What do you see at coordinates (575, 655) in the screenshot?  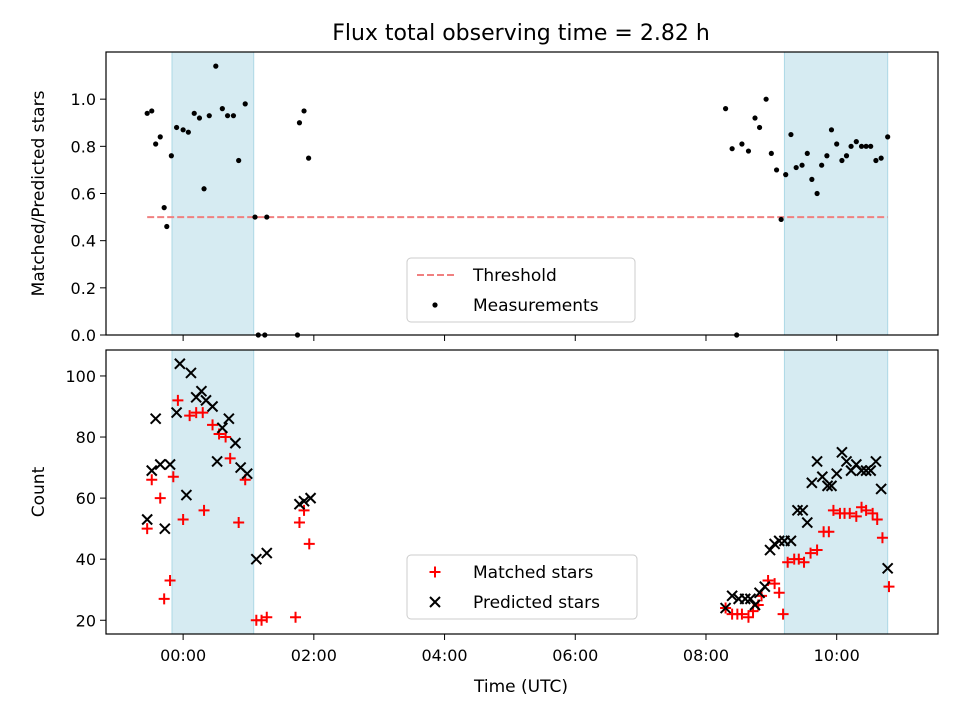 I see `x-tick-label: 06:00` at bounding box center [575, 655].